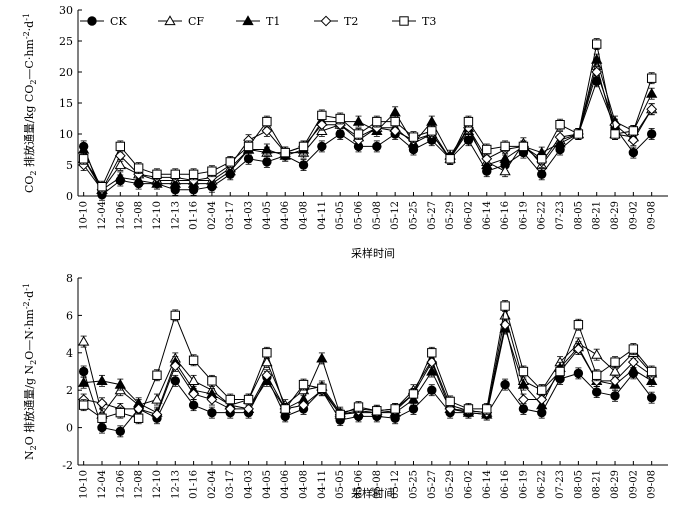 The width and height of the screenshot is (685, 505). I want to click on x-tick-label: 08-05, so click(578, 484).